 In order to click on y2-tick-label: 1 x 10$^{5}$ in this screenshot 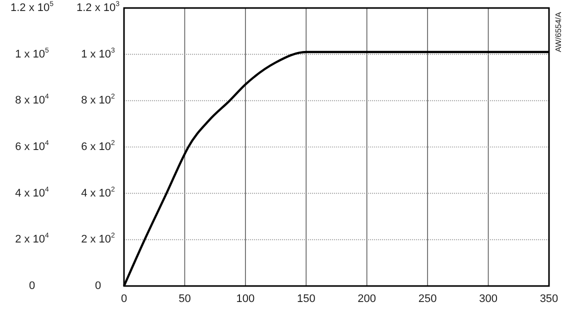, I will do `click(32, 54)`.